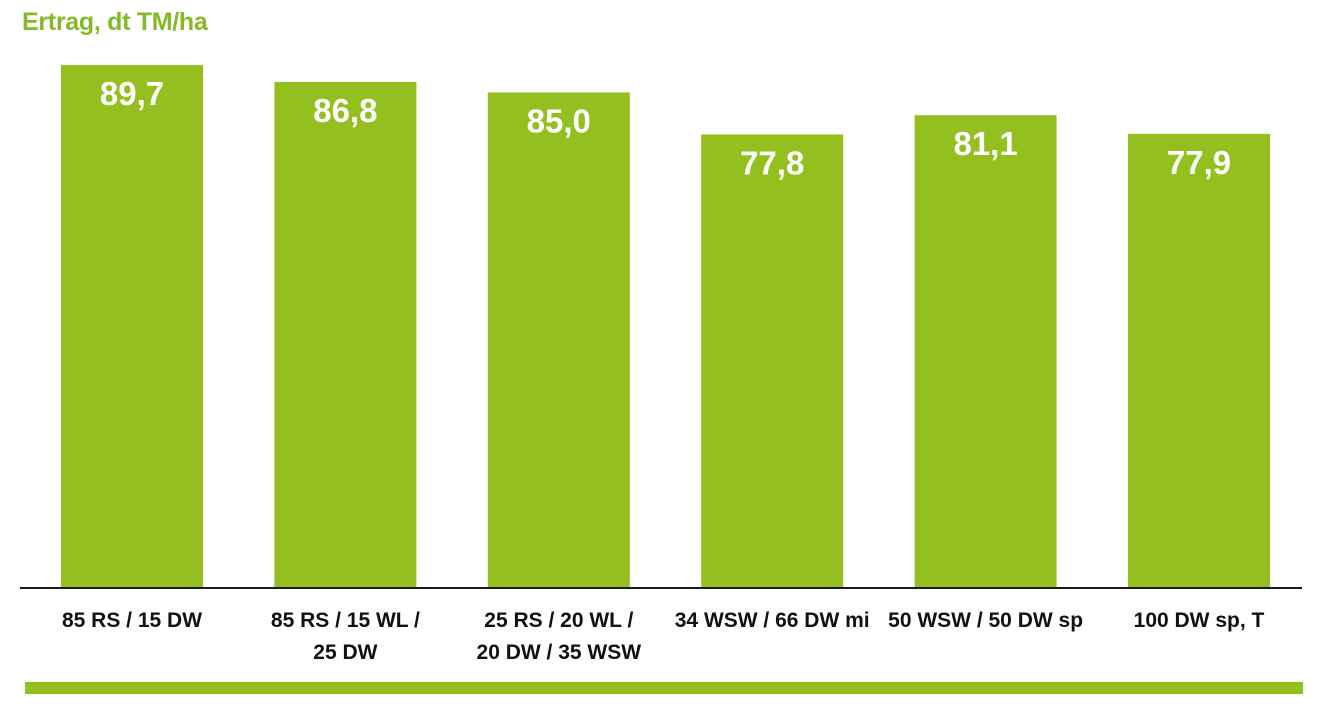 The height and width of the screenshot is (707, 1320). Describe the element at coordinates (132, 620) in the screenshot. I see `category-label-1: 85 RS / 15 DW` at that location.